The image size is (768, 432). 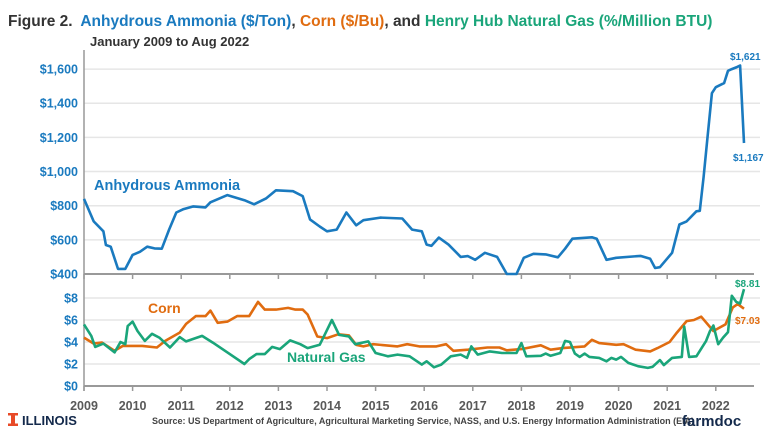 What do you see at coordinates (64, 206) in the screenshot?
I see `y-tick-label: $800` at bounding box center [64, 206].